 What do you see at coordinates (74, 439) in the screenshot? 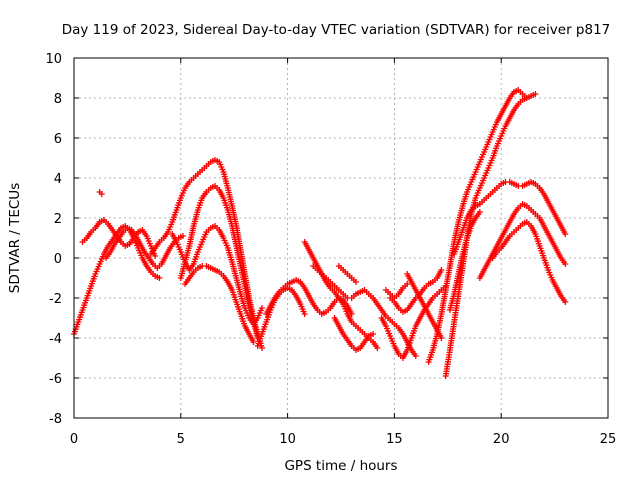
I see `x-tick-label: 0` at bounding box center [74, 439].